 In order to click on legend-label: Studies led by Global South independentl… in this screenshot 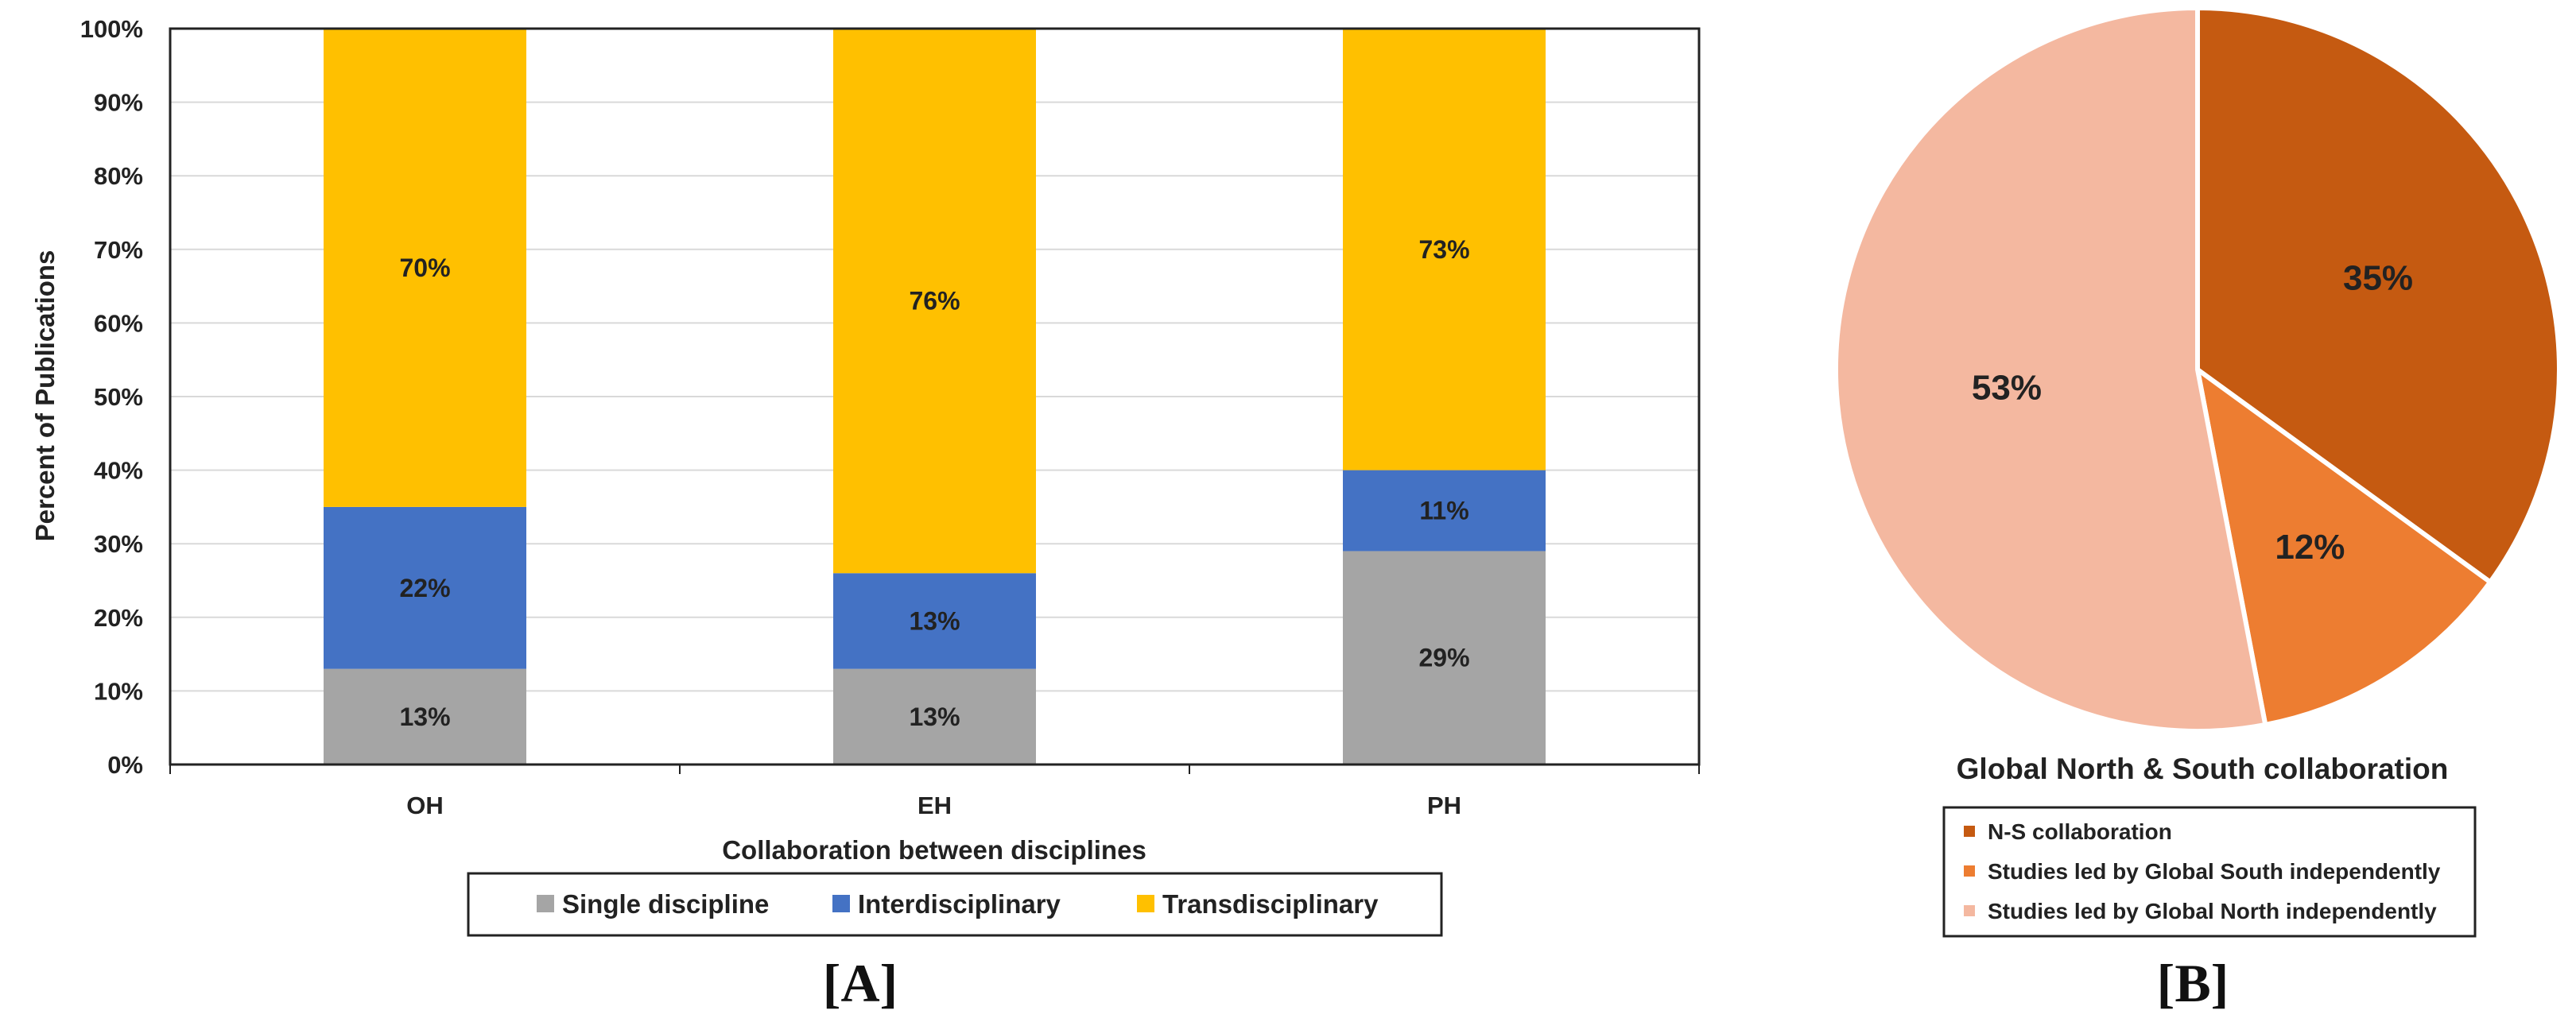, I will do `click(2214, 871)`.